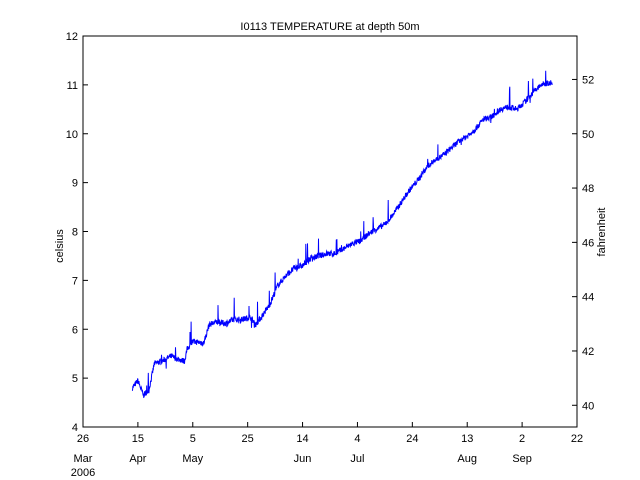 The width and height of the screenshot is (640, 480). I want to click on x-tick-label: 5, so click(193, 439).